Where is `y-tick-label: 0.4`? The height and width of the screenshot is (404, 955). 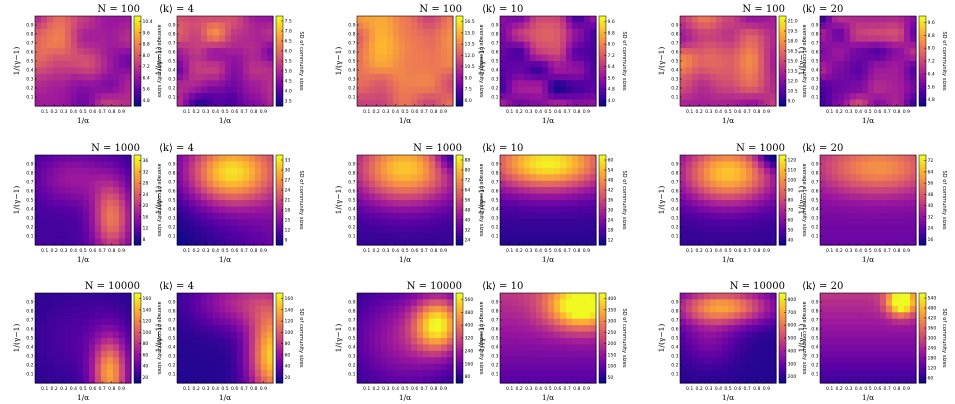 y-tick-label: 0.4 is located at coordinates (351, 71).